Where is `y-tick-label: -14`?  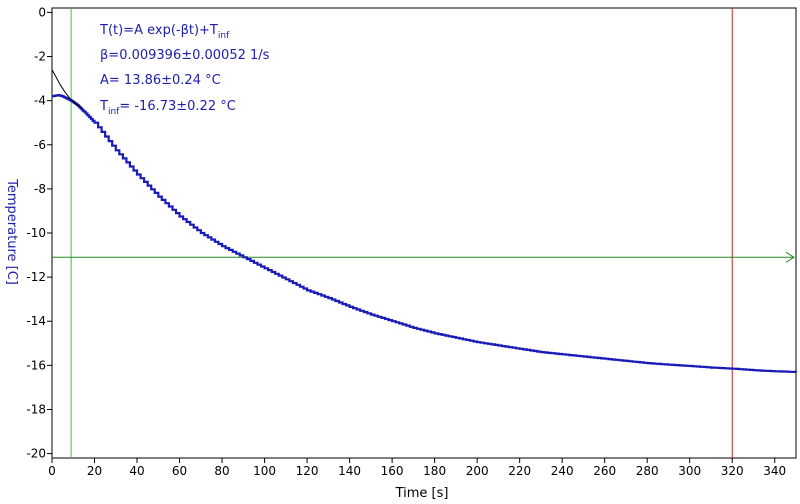
y-tick-label: -14 is located at coordinates (36, 321).